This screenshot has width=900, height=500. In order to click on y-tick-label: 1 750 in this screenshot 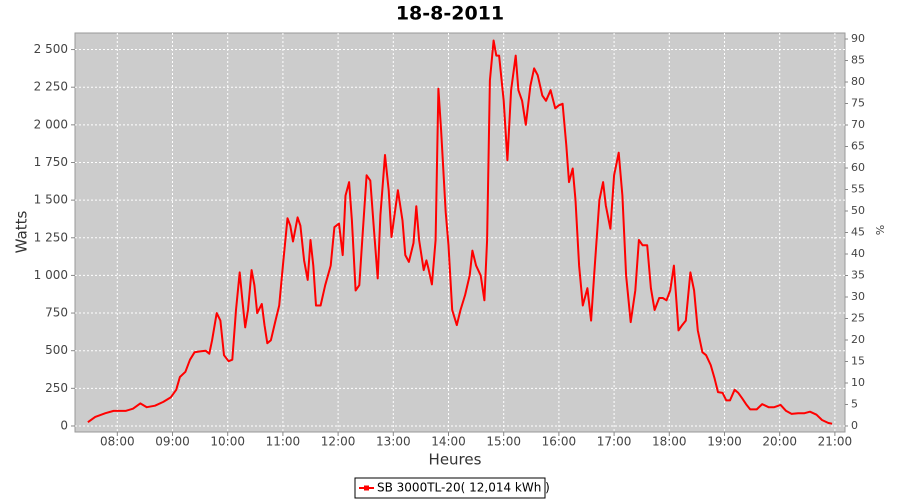, I will do `click(51, 162)`.